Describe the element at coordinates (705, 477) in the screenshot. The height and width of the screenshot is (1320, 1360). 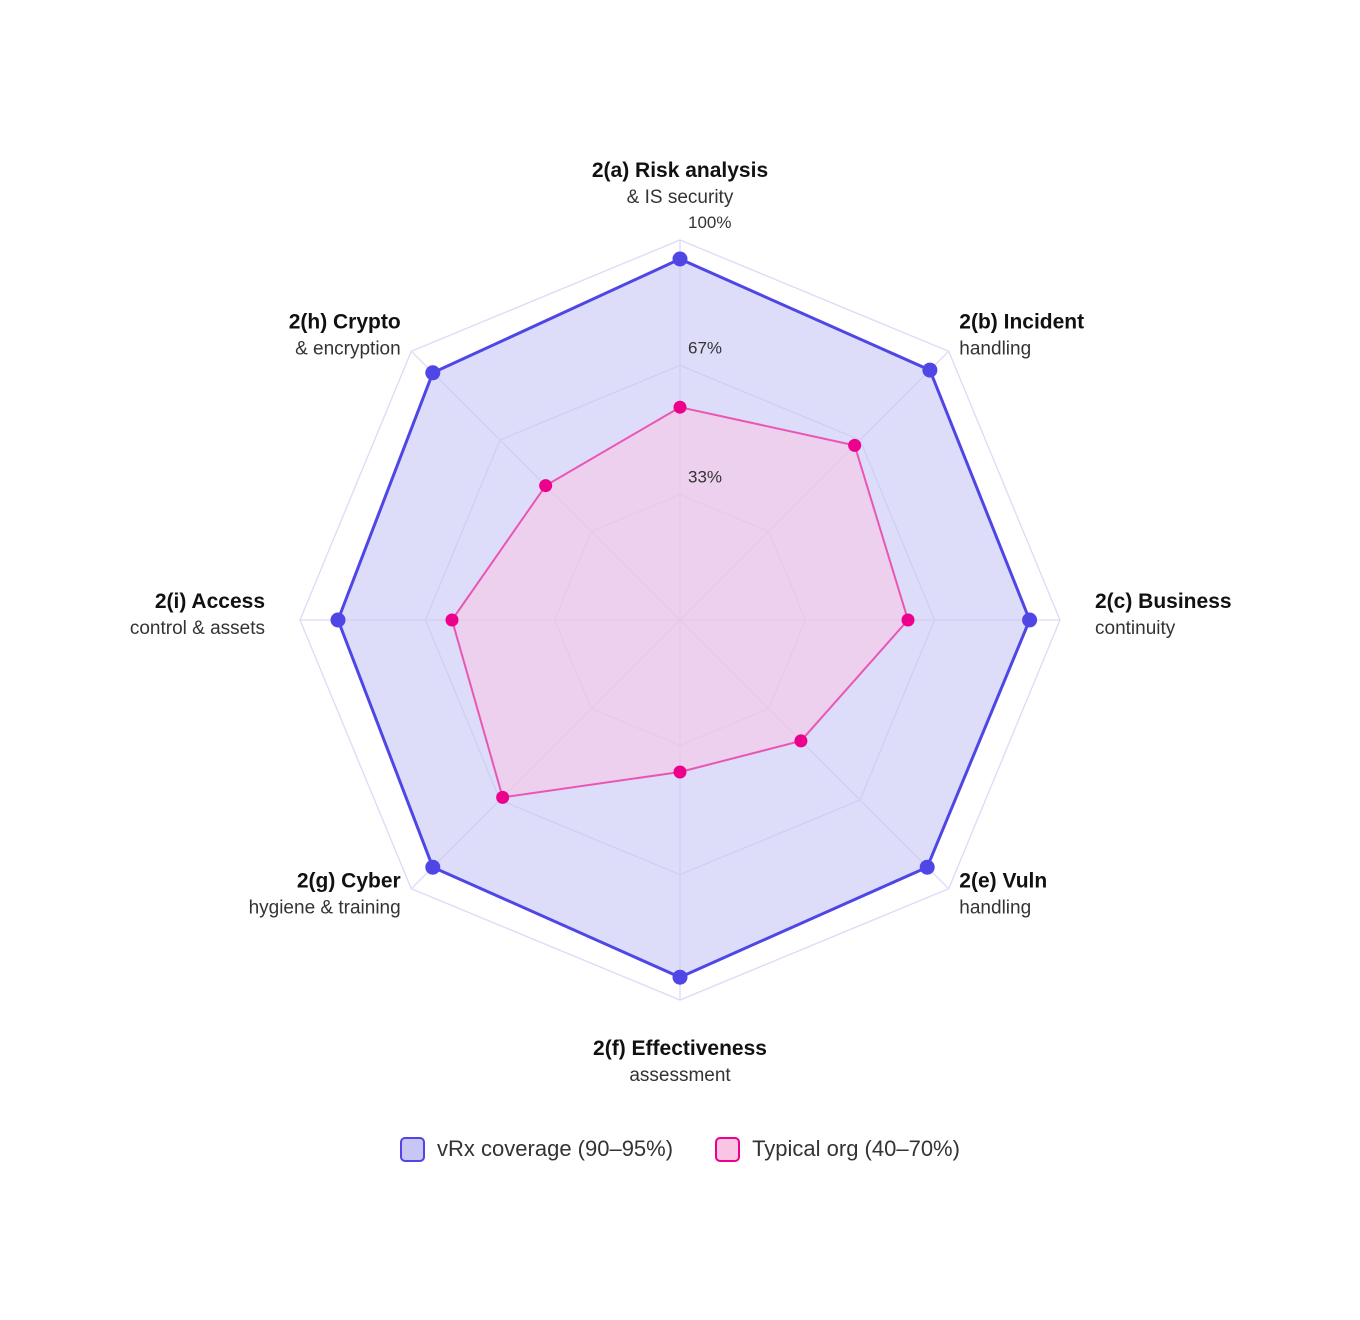
I see `tick-label: 33%` at that location.